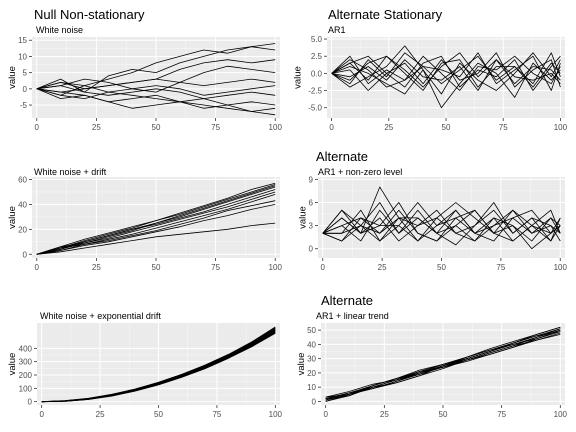  I want to click on y-tick-label: -5.0, so click(315, 108).